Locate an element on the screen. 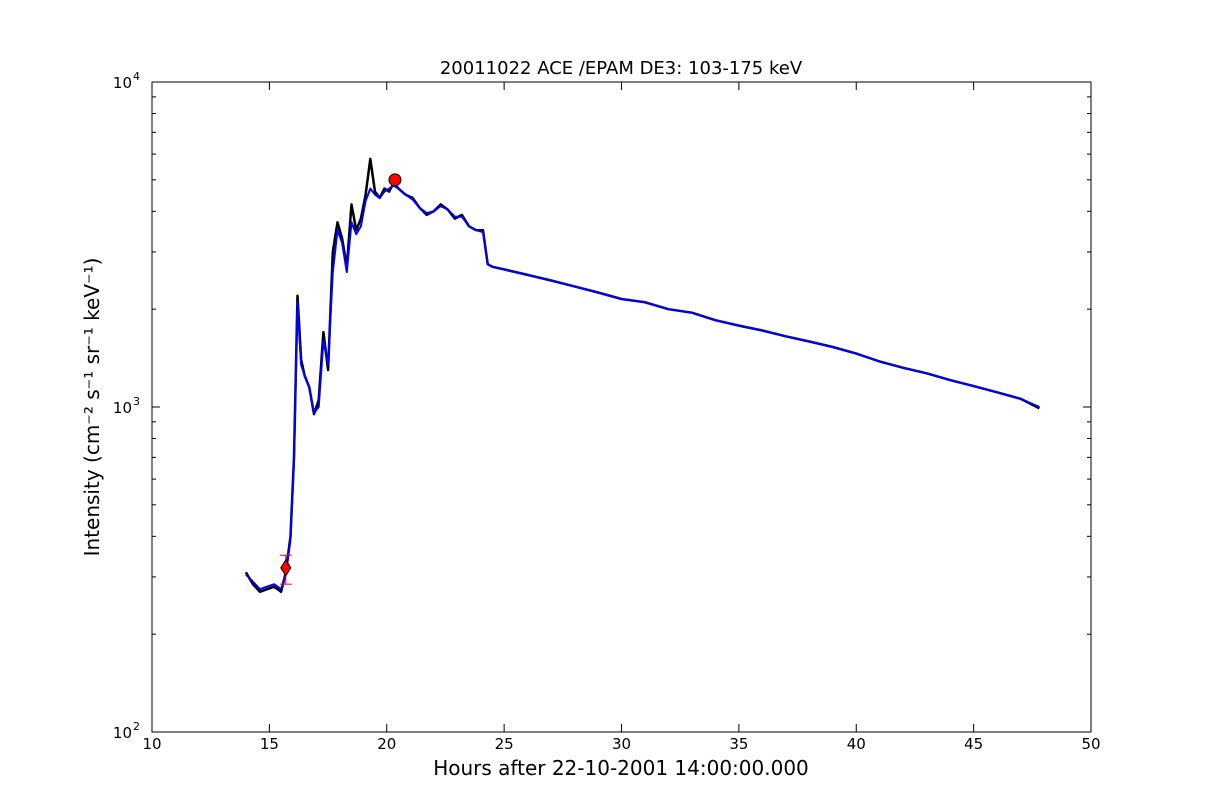  x-tick-label: 50 is located at coordinates (1090, 744).